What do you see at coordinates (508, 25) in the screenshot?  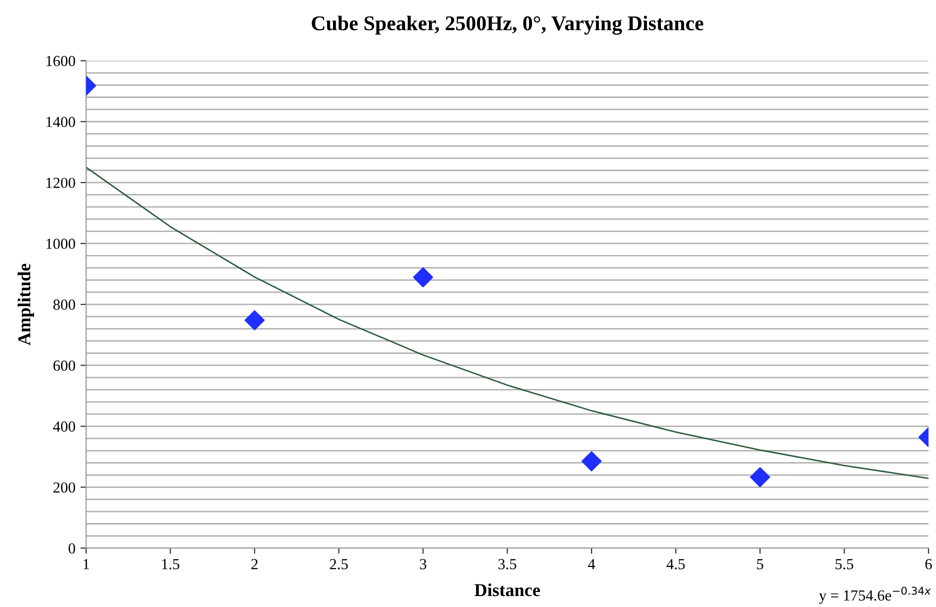 I see `chart-title: Cube Speaker, 2500Hz, 0°, Varying Distance` at bounding box center [508, 25].